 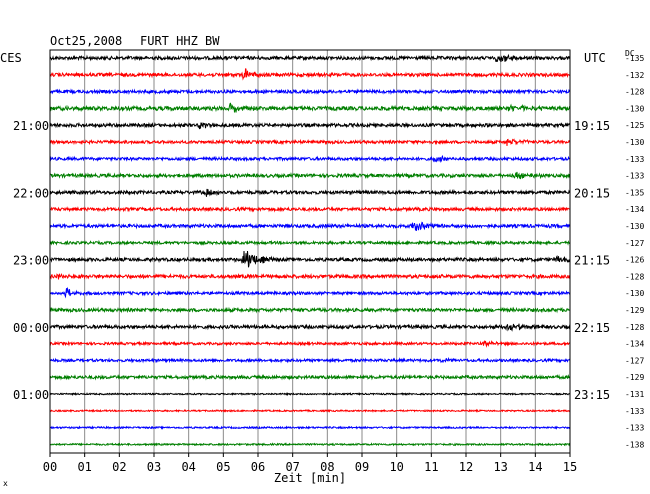 What do you see at coordinates (11, 58) in the screenshot?
I see `left-zone-label: CES` at bounding box center [11, 58].